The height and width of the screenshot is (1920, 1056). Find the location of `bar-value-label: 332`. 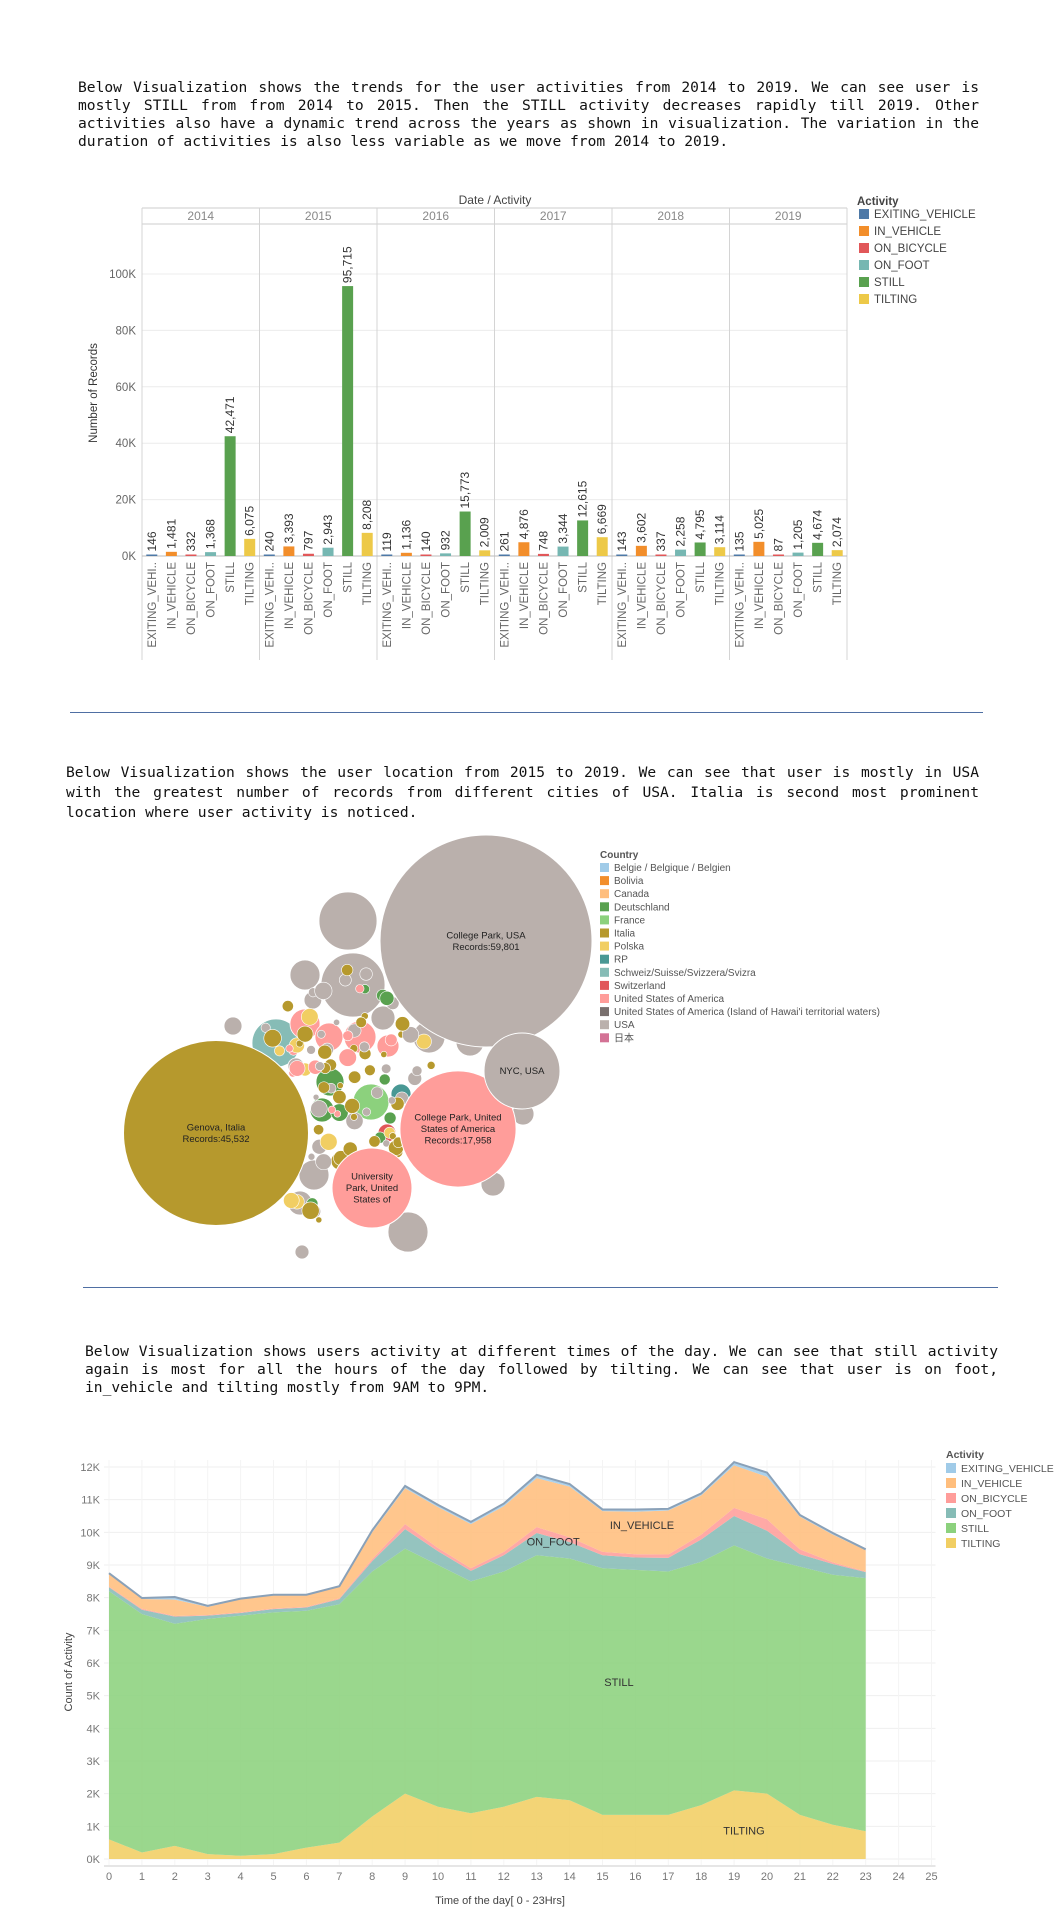

bar-value-label: 332 is located at coordinates (191, 541).